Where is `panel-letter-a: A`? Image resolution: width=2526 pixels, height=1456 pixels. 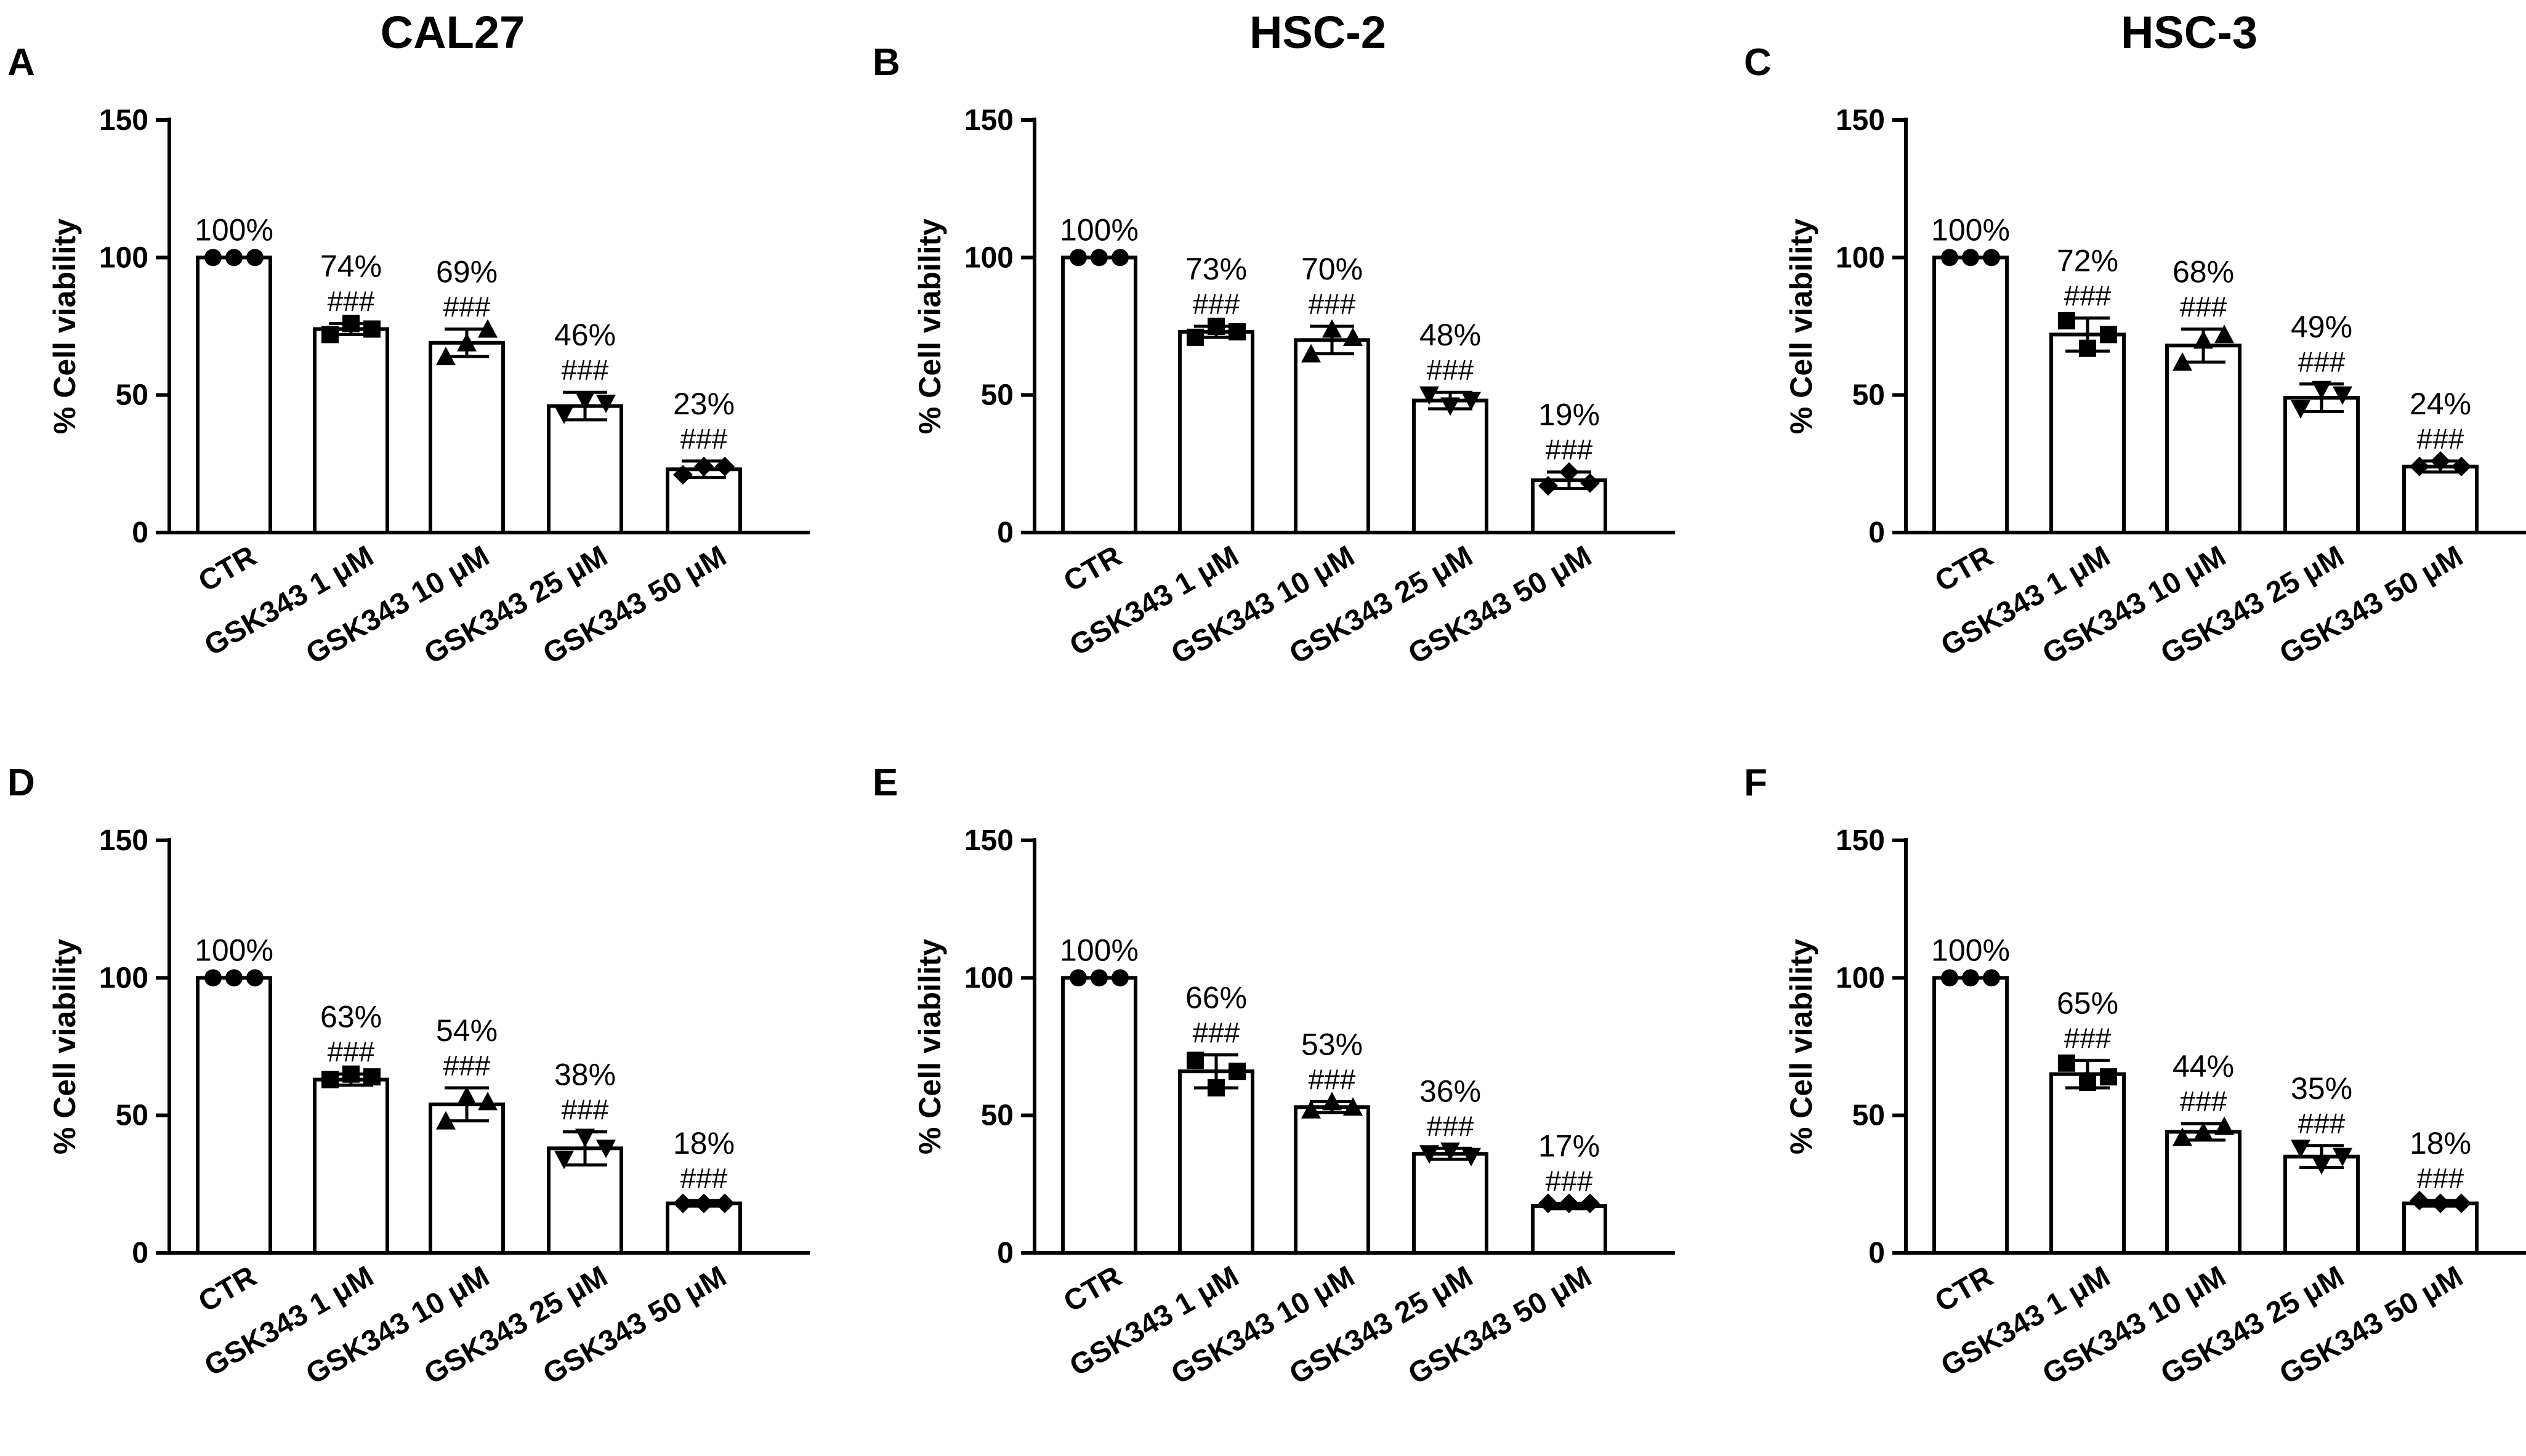 panel-letter-a: A is located at coordinates (21, 62).